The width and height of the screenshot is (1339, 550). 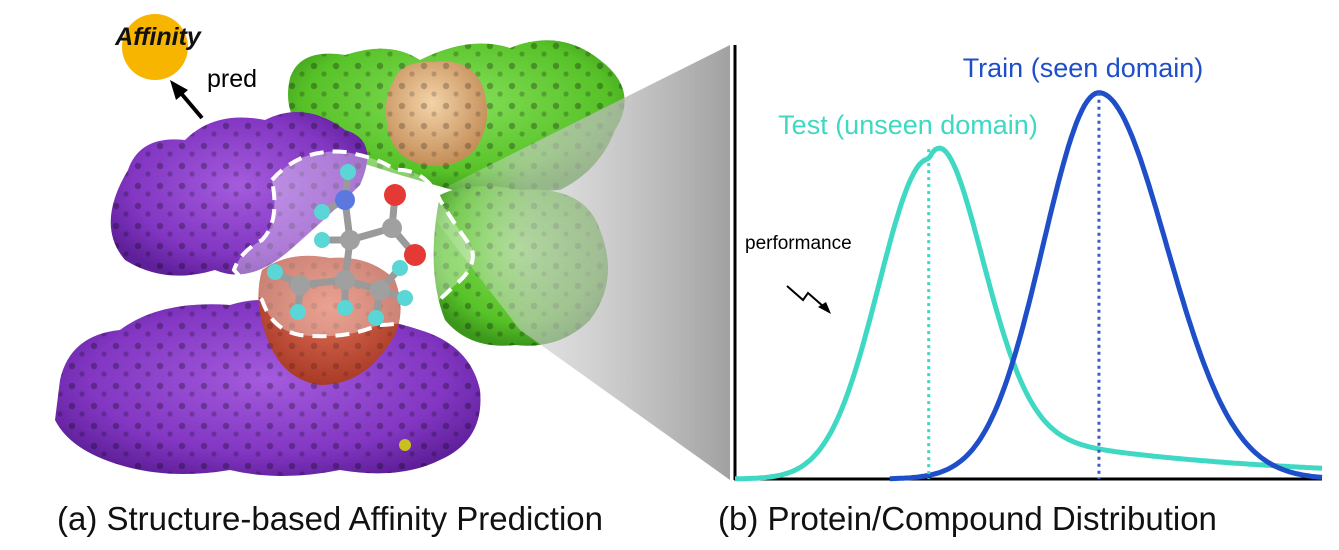 What do you see at coordinates (187, 100) in the screenshot?
I see `pred-arrow` at bounding box center [187, 100].